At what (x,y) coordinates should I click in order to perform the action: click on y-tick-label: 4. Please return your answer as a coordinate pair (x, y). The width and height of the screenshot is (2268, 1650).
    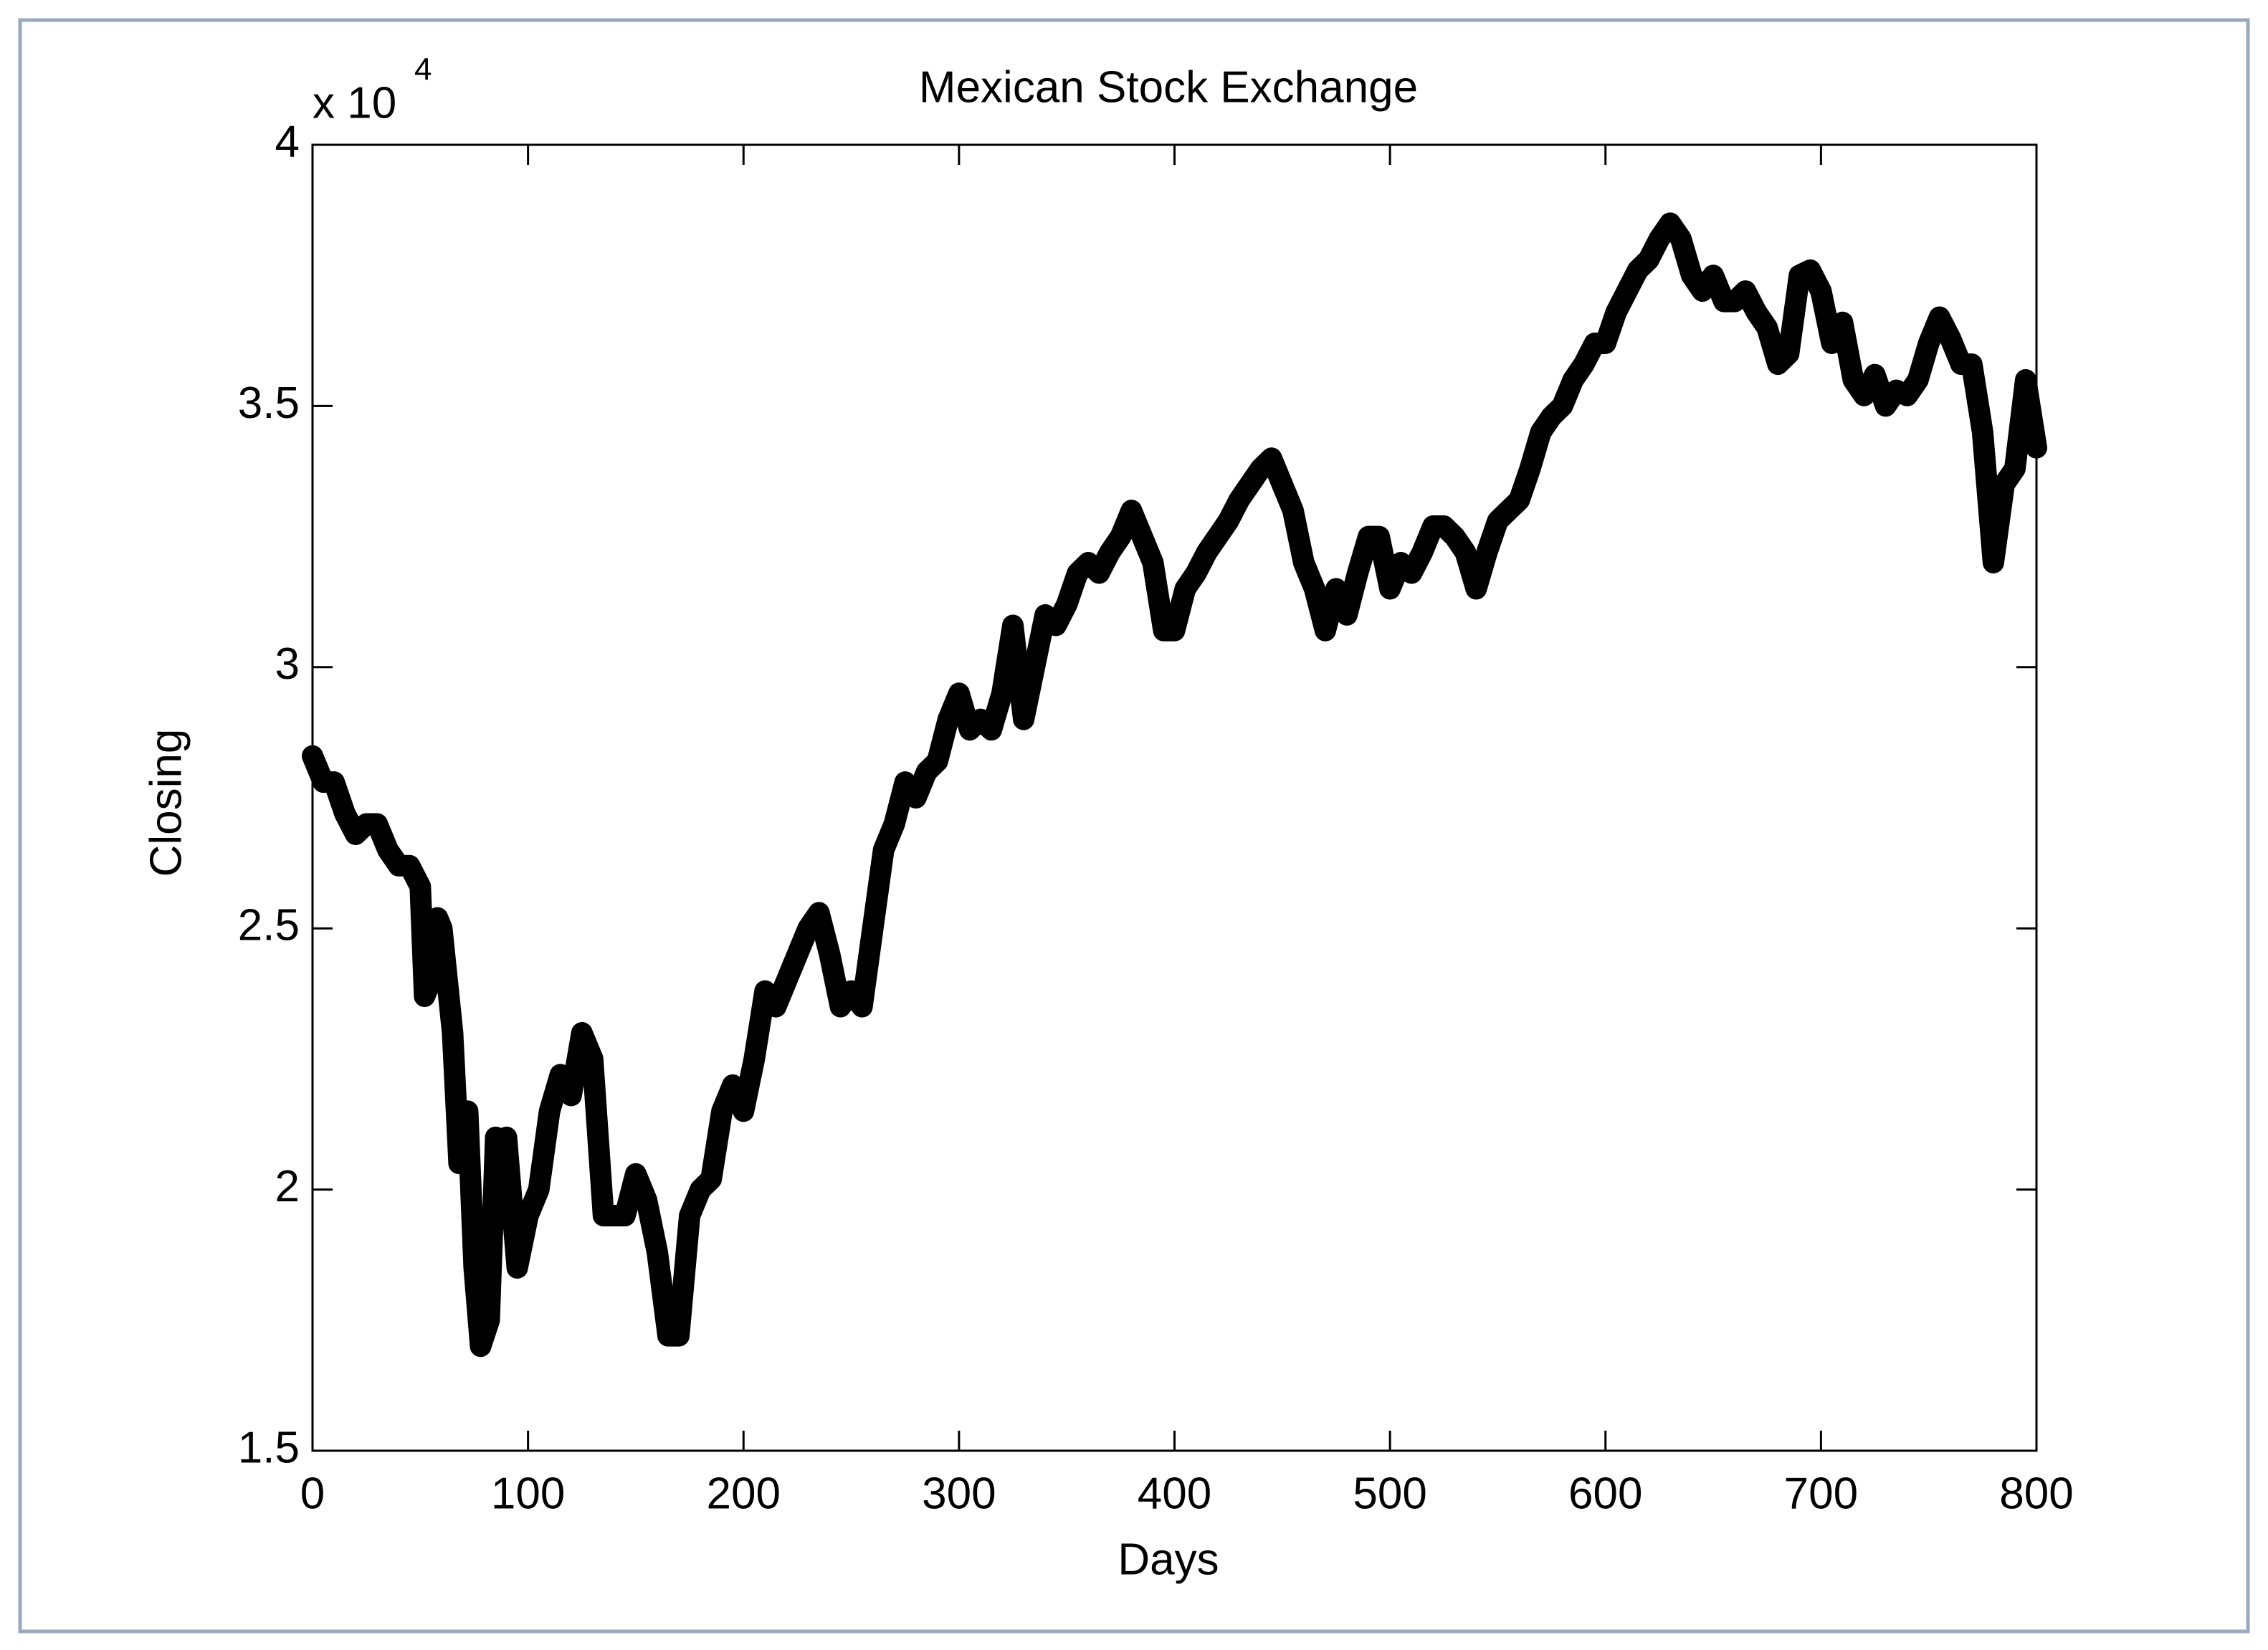
    Looking at the image, I should click on (287, 142).